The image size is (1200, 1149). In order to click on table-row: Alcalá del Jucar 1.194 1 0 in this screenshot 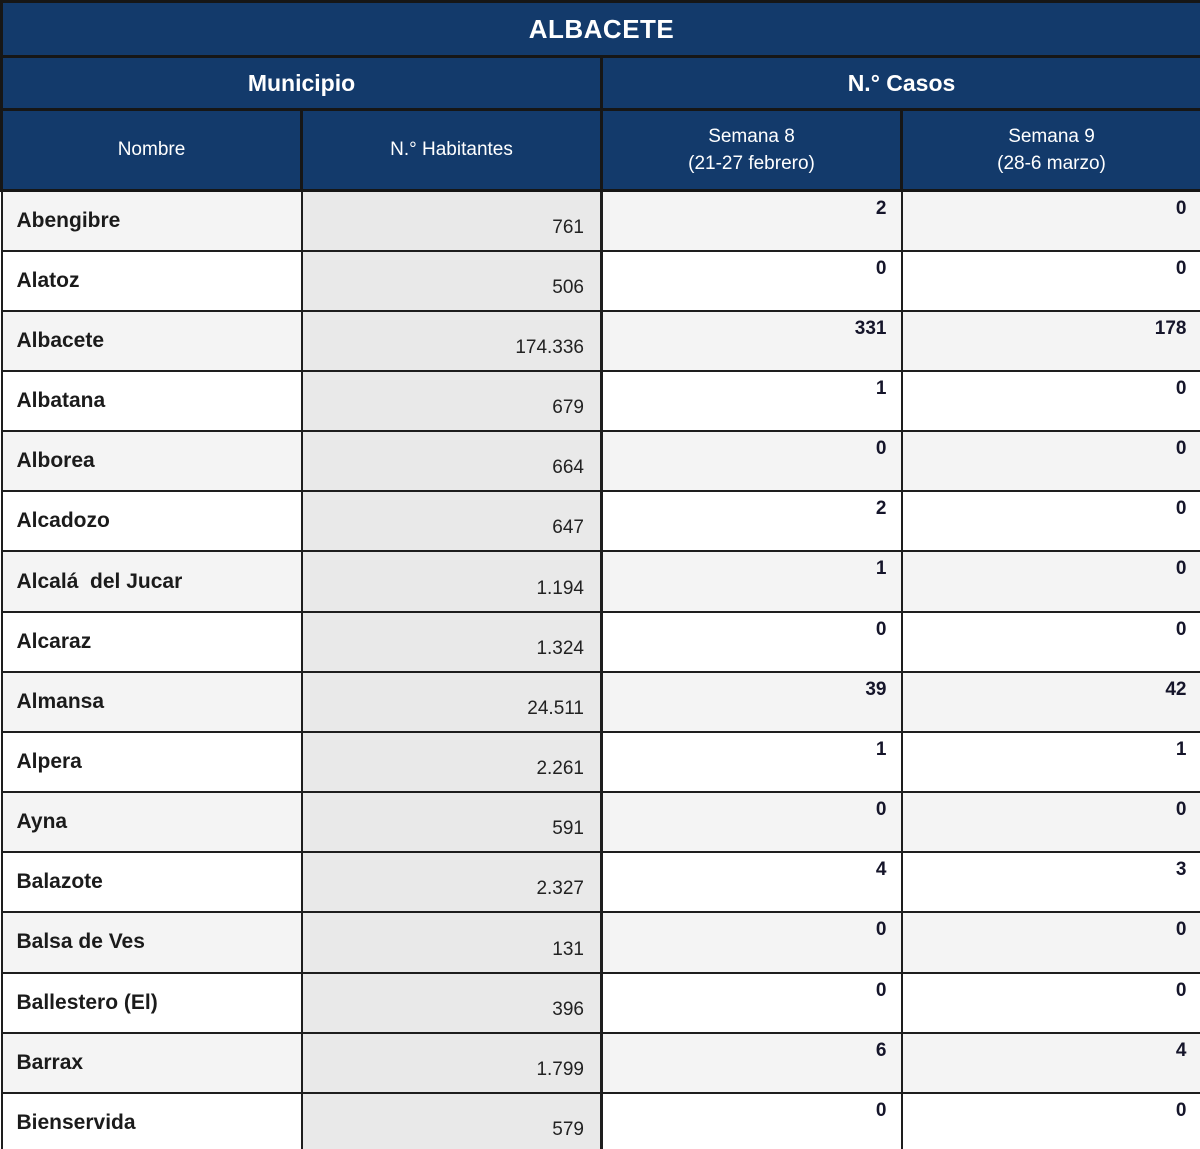, I will do `click(600, 581)`.